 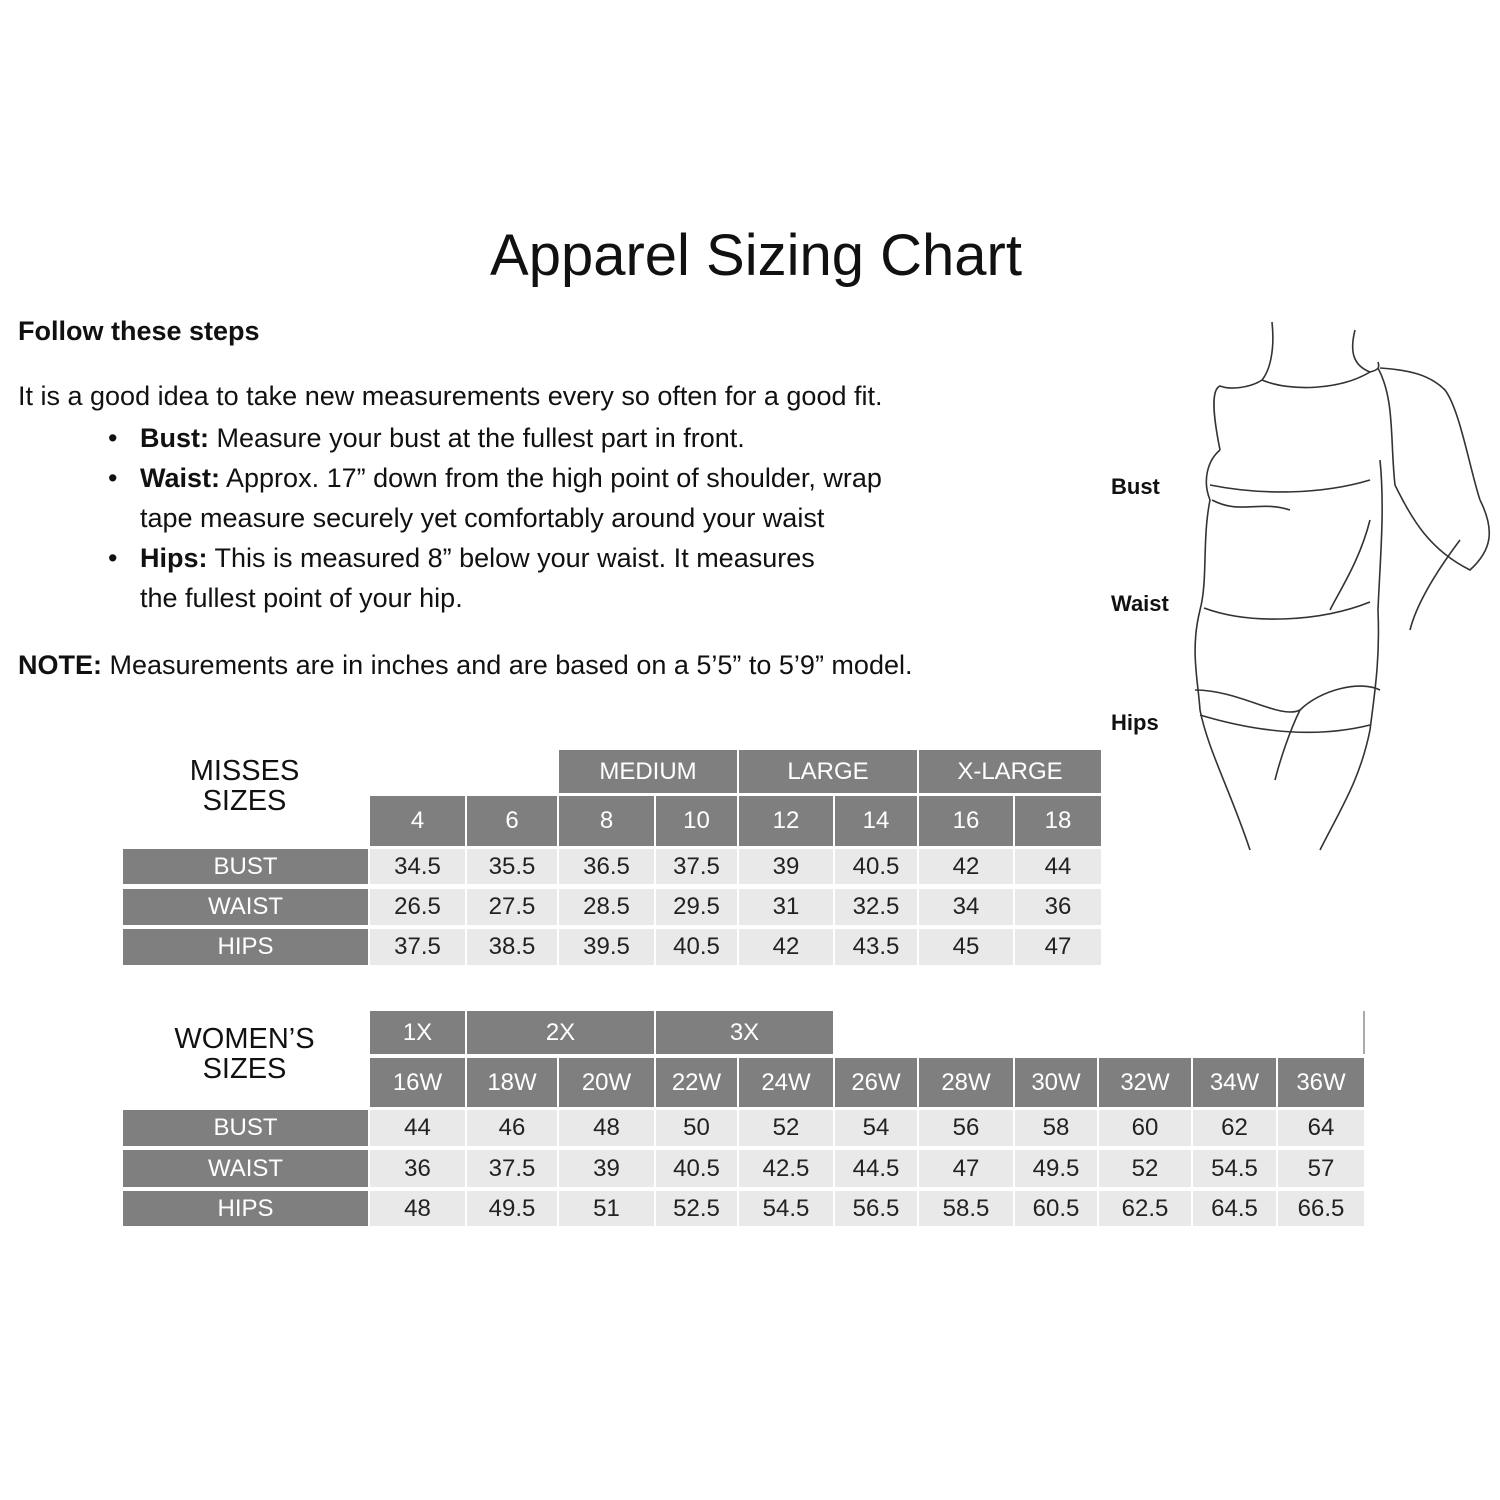 What do you see at coordinates (417, 1082) in the screenshot?
I see `size-column-header: 16W` at bounding box center [417, 1082].